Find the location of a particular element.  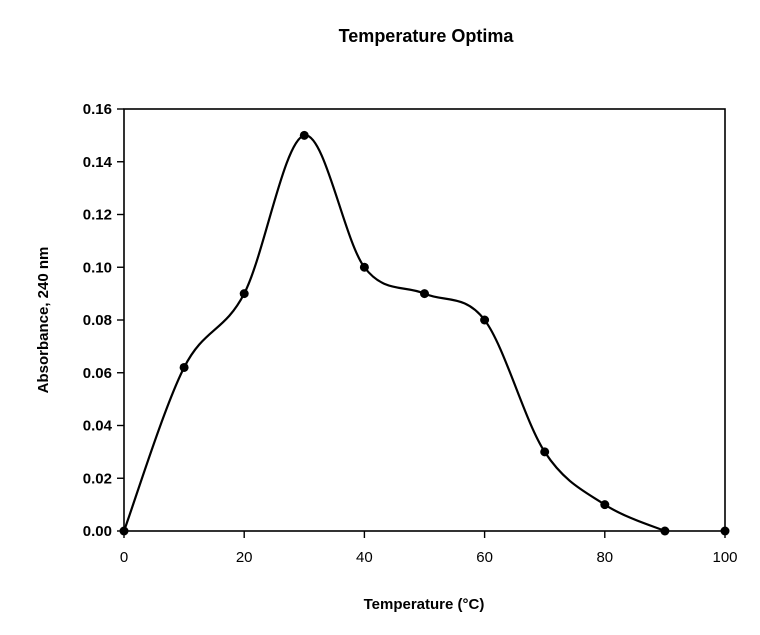

x-tick-label: 60 is located at coordinates (484, 557).